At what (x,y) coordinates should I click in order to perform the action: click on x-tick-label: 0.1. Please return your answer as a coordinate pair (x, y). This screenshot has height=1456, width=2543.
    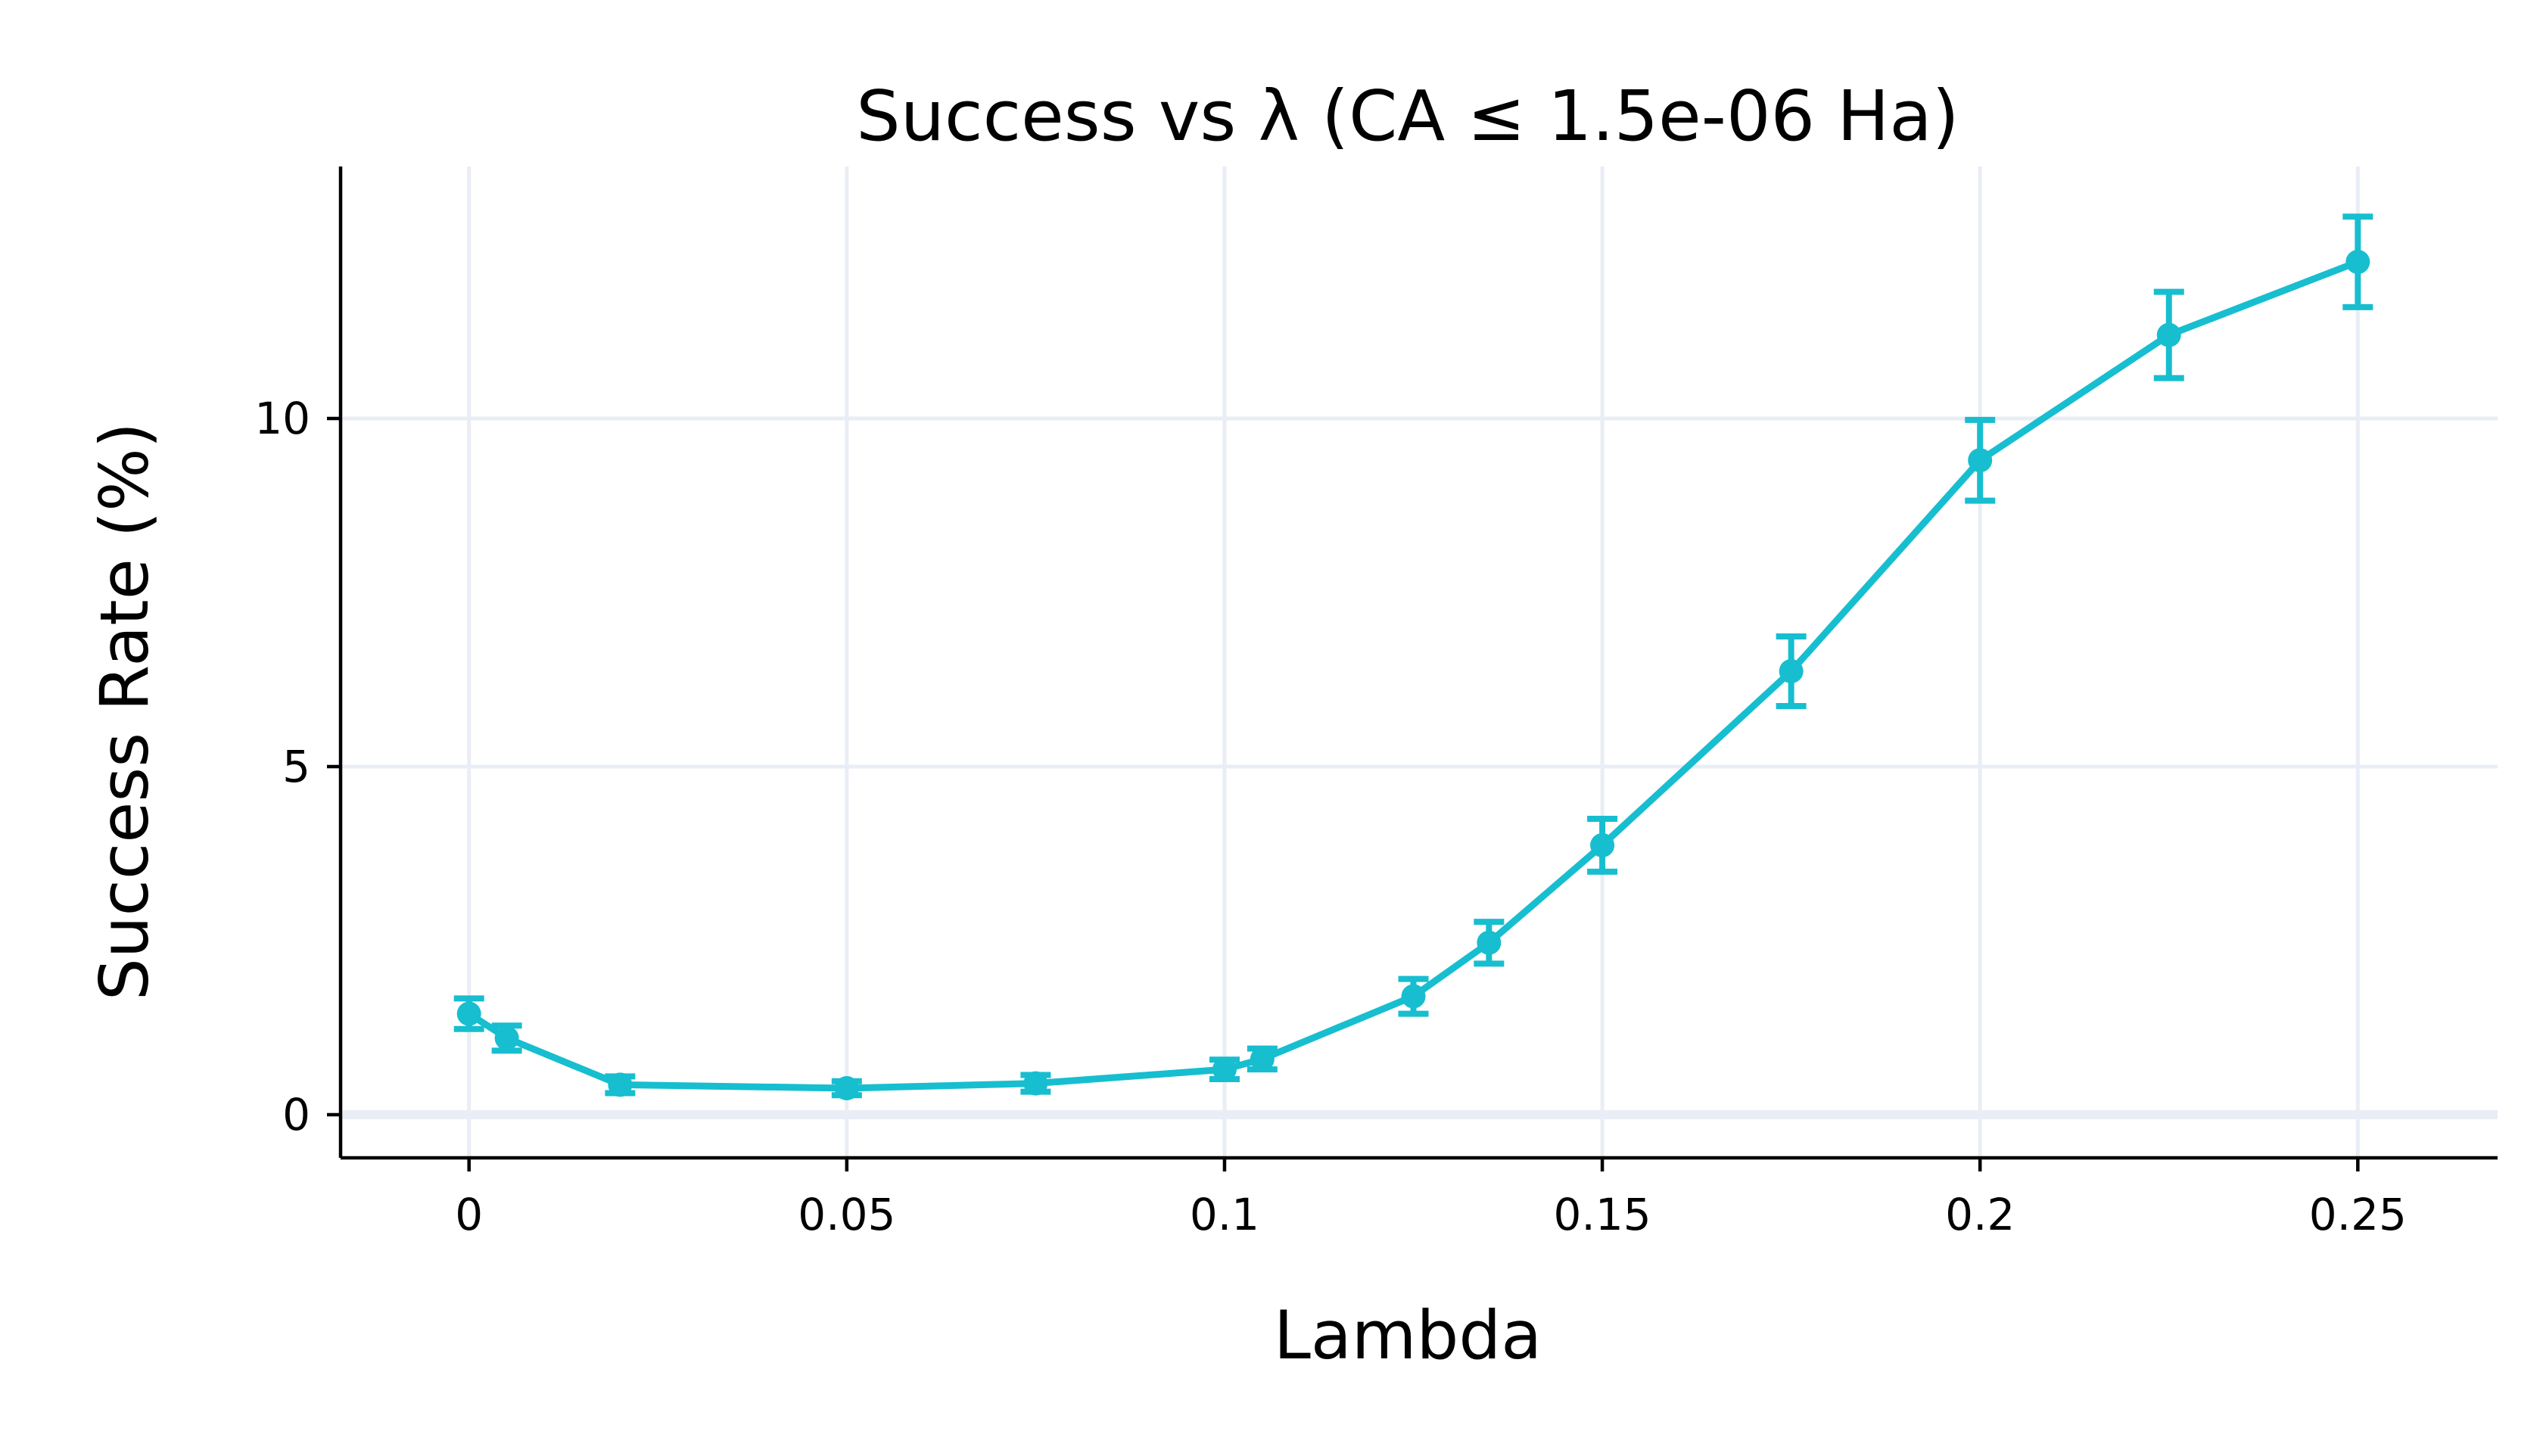
    Looking at the image, I should click on (1224, 1214).